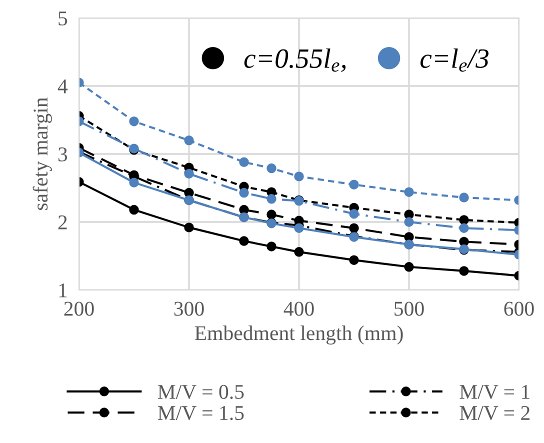 This screenshot has height=443, width=544. Describe the element at coordinates (63, 290) in the screenshot. I see `y-tick-label: 1` at that location.